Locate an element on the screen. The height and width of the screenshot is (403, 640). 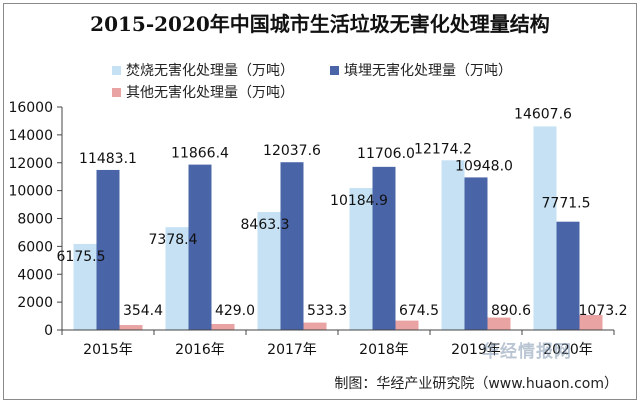
legend-swatch-landfill is located at coordinates (334, 70).